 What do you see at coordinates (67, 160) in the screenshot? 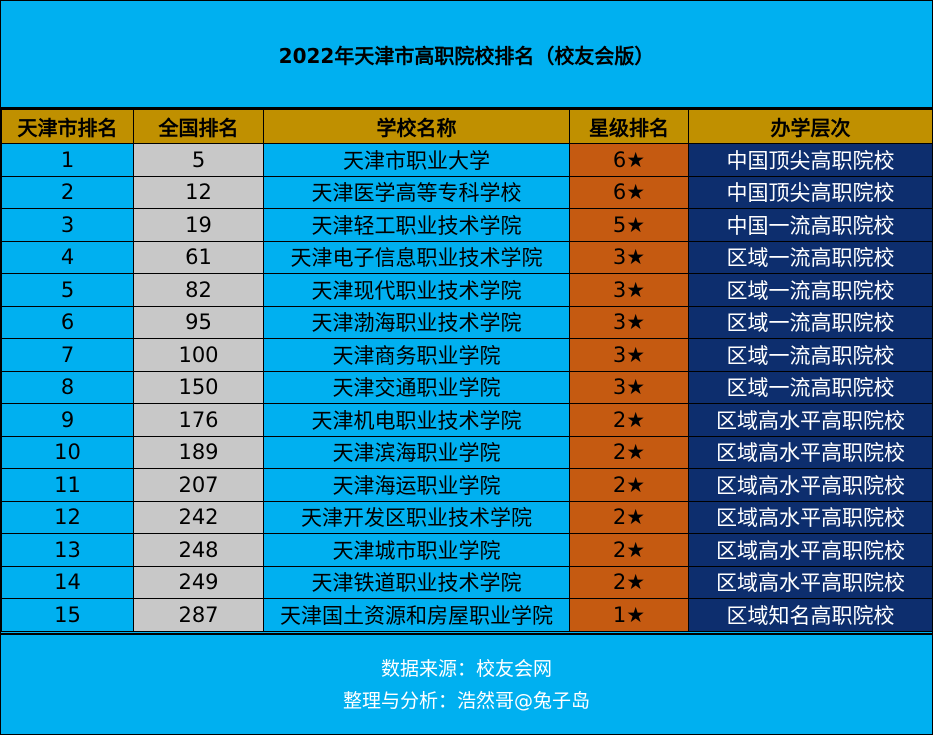
I see `city-rank-cell: 1` at bounding box center [67, 160].